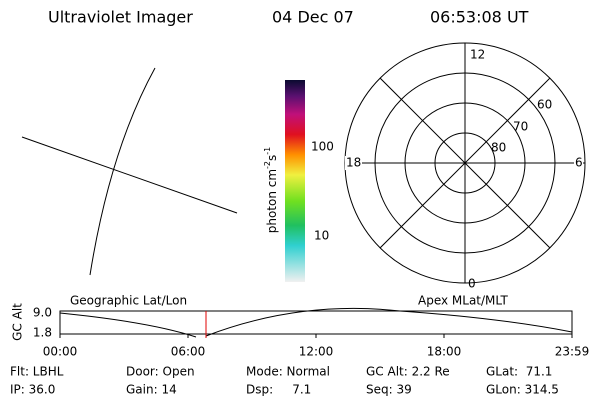  I want to click on colorbar-label: photon cm-2s-1, so click(271, 190).